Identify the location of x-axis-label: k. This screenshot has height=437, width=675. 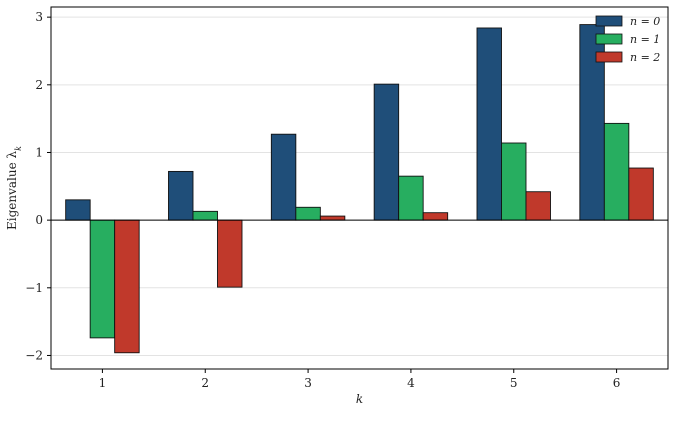
(359, 399).